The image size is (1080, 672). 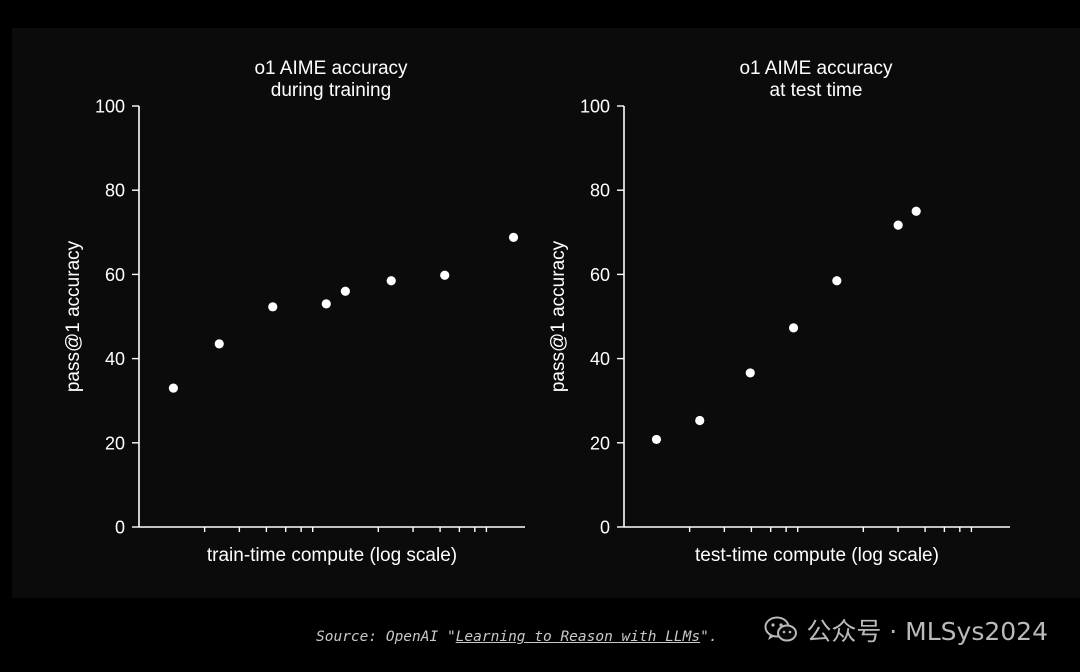 What do you see at coordinates (386, 637) in the screenshot?
I see `source-prefix: Source: OpenAI "` at bounding box center [386, 637].